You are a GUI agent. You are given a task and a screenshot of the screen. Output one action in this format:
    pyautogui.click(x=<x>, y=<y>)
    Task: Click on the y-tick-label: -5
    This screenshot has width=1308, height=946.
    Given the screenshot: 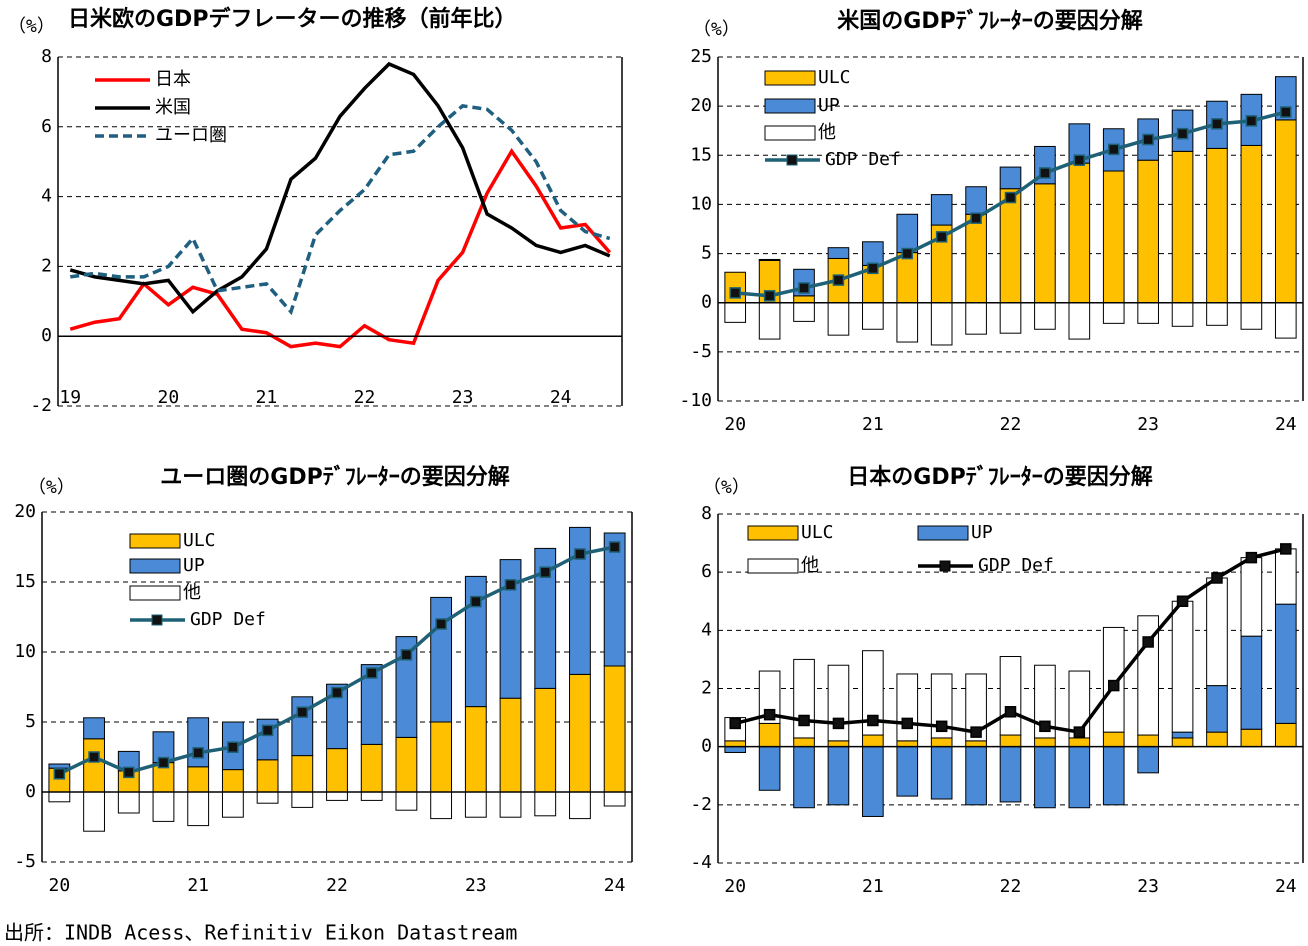 What is the action you would take?
    pyautogui.click(x=701, y=351)
    